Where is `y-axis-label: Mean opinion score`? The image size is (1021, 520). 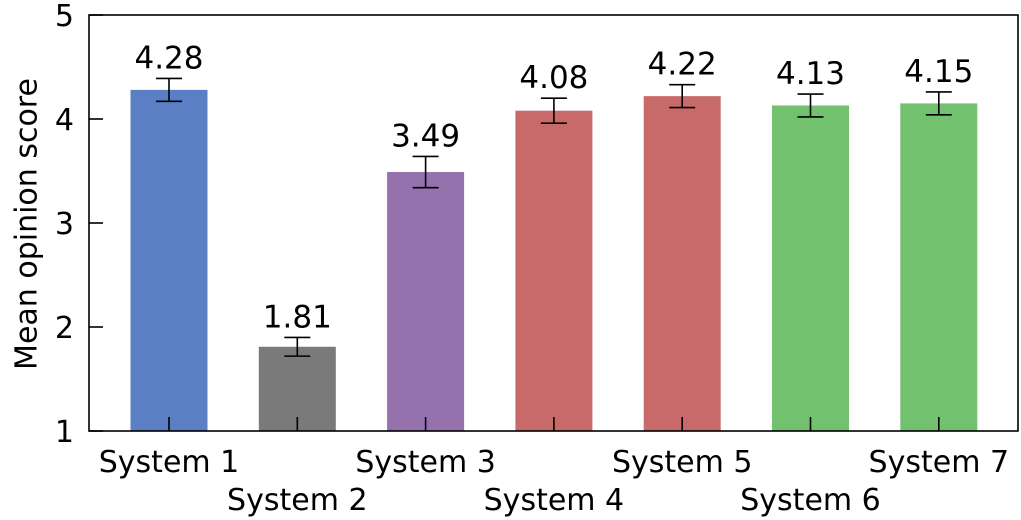 y-axis-label: Mean opinion score is located at coordinates (27, 224).